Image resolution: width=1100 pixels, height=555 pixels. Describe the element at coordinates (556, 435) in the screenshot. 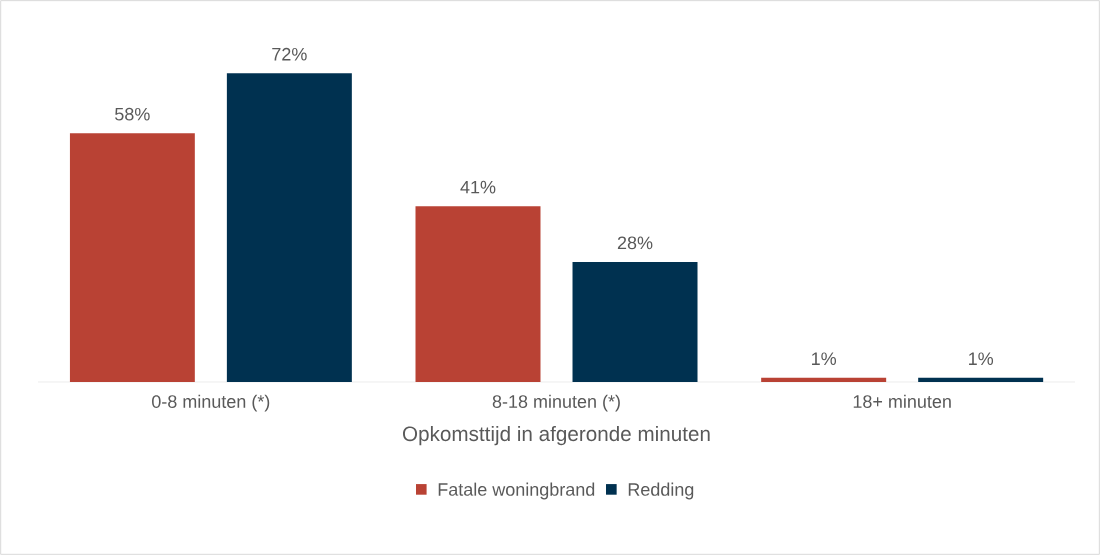

I see `x-axis-title: Opkomsttijd in afgeronde minuten` at that location.